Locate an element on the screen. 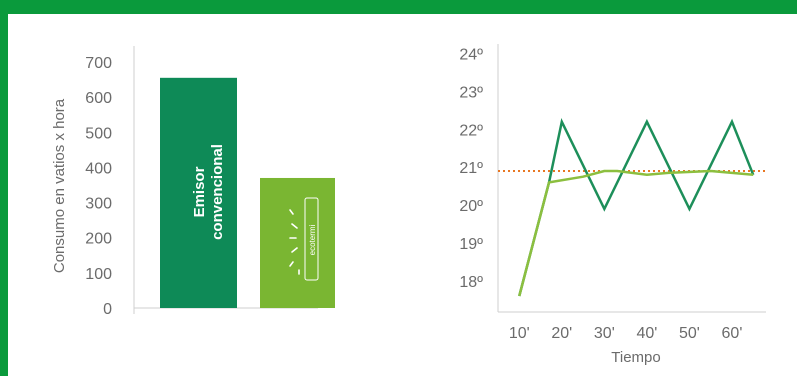 The height and width of the screenshot is (376, 797). bar-ecotermi is located at coordinates (297, 242).